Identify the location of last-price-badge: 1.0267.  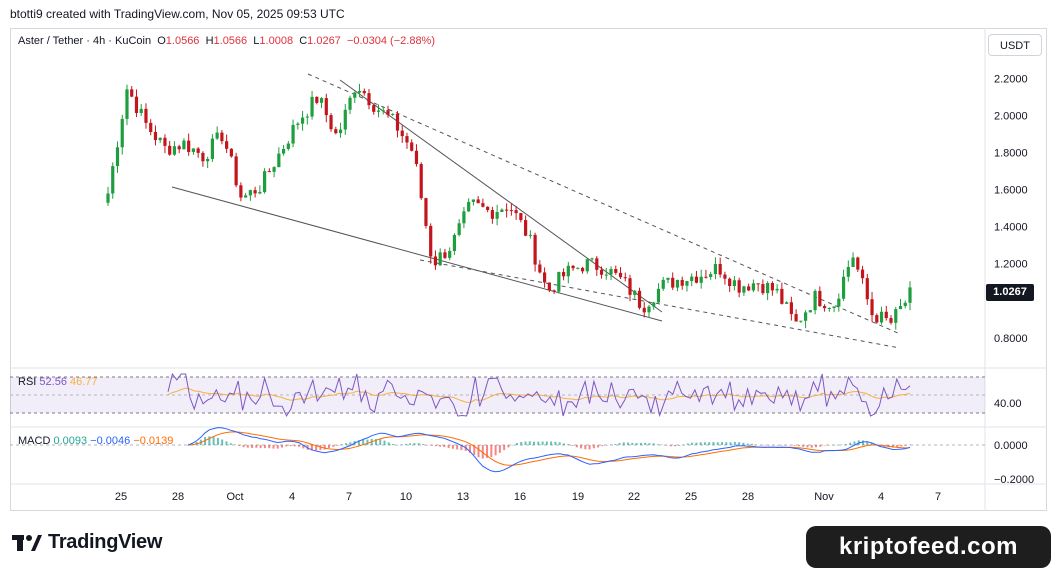
(1010, 292).